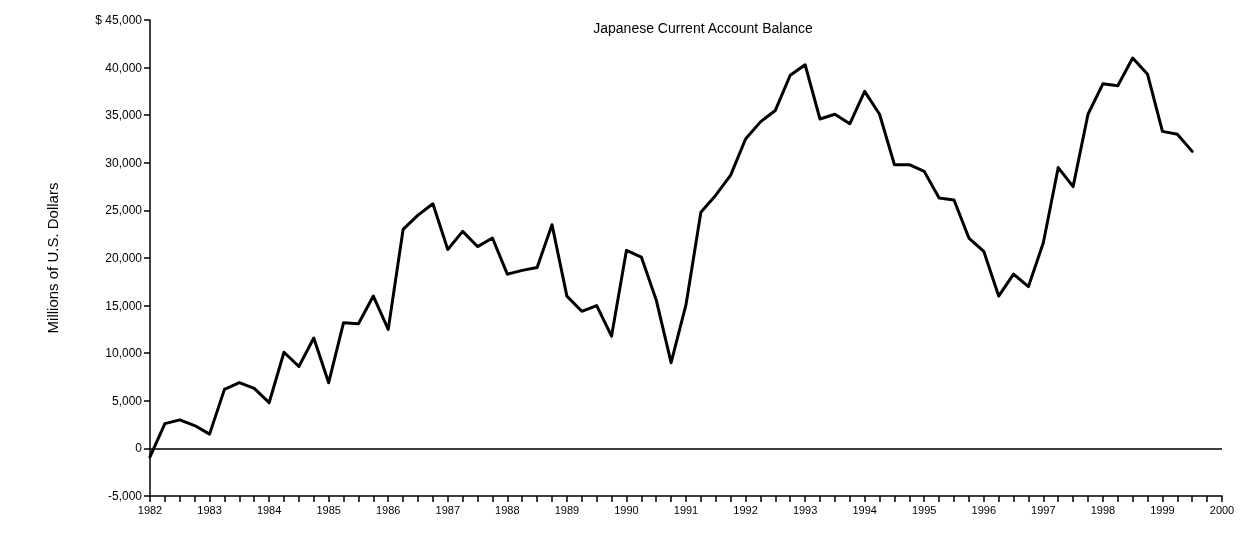 The height and width of the screenshot is (544, 1257). I want to click on x-tick-label: 2000, so click(1222, 509).